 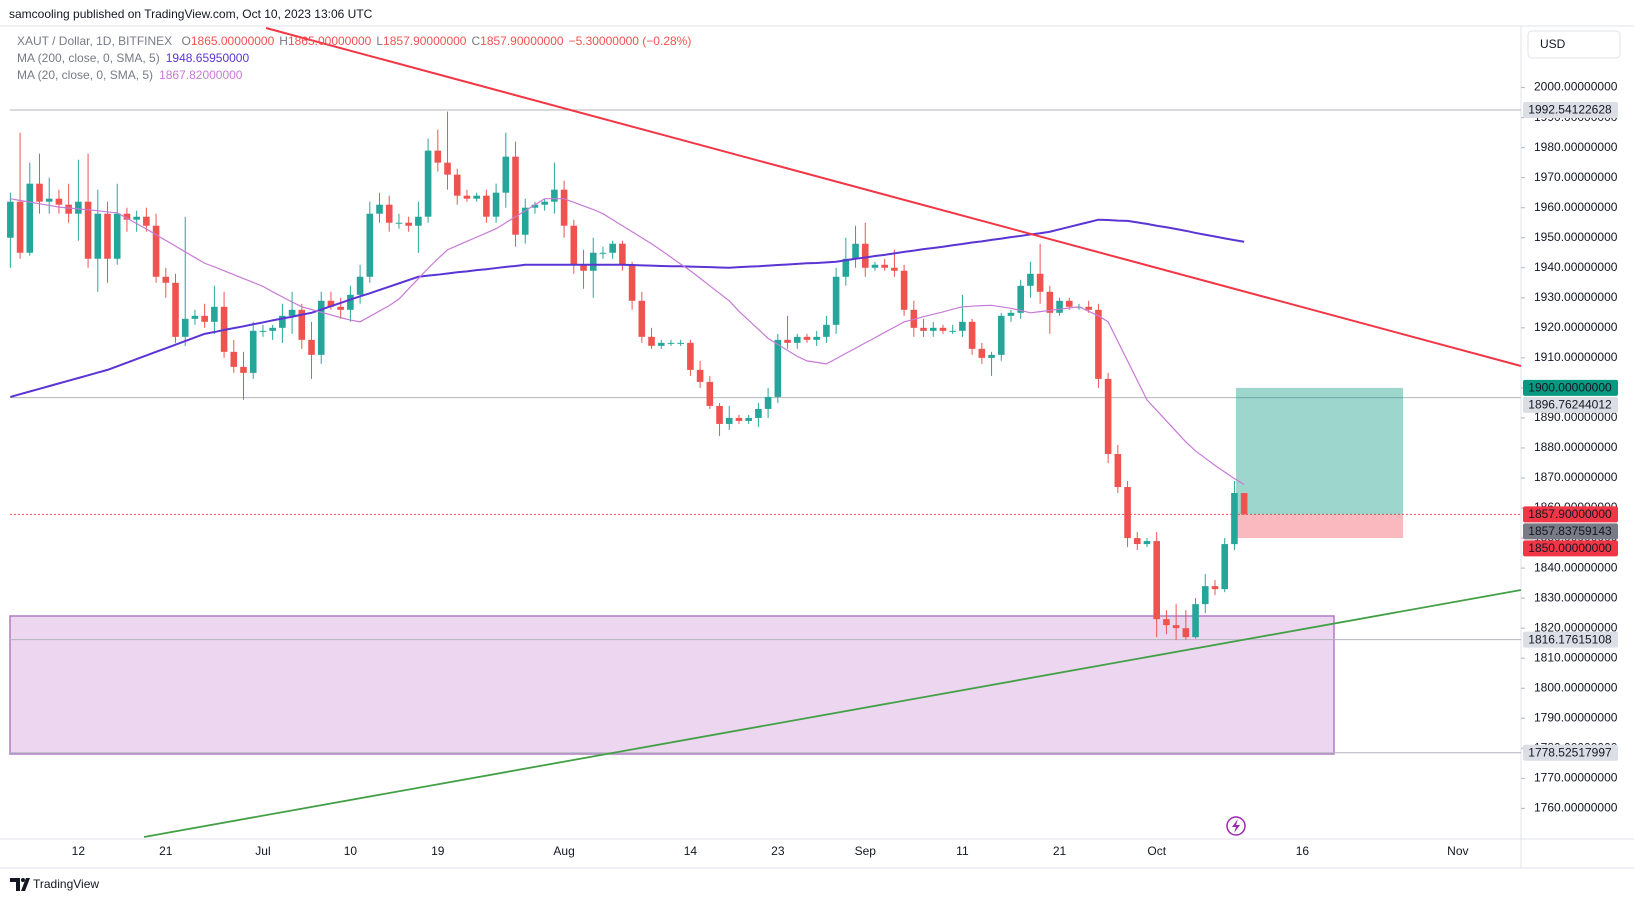 I want to click on alert-icon, so click(x=1236, y=826).